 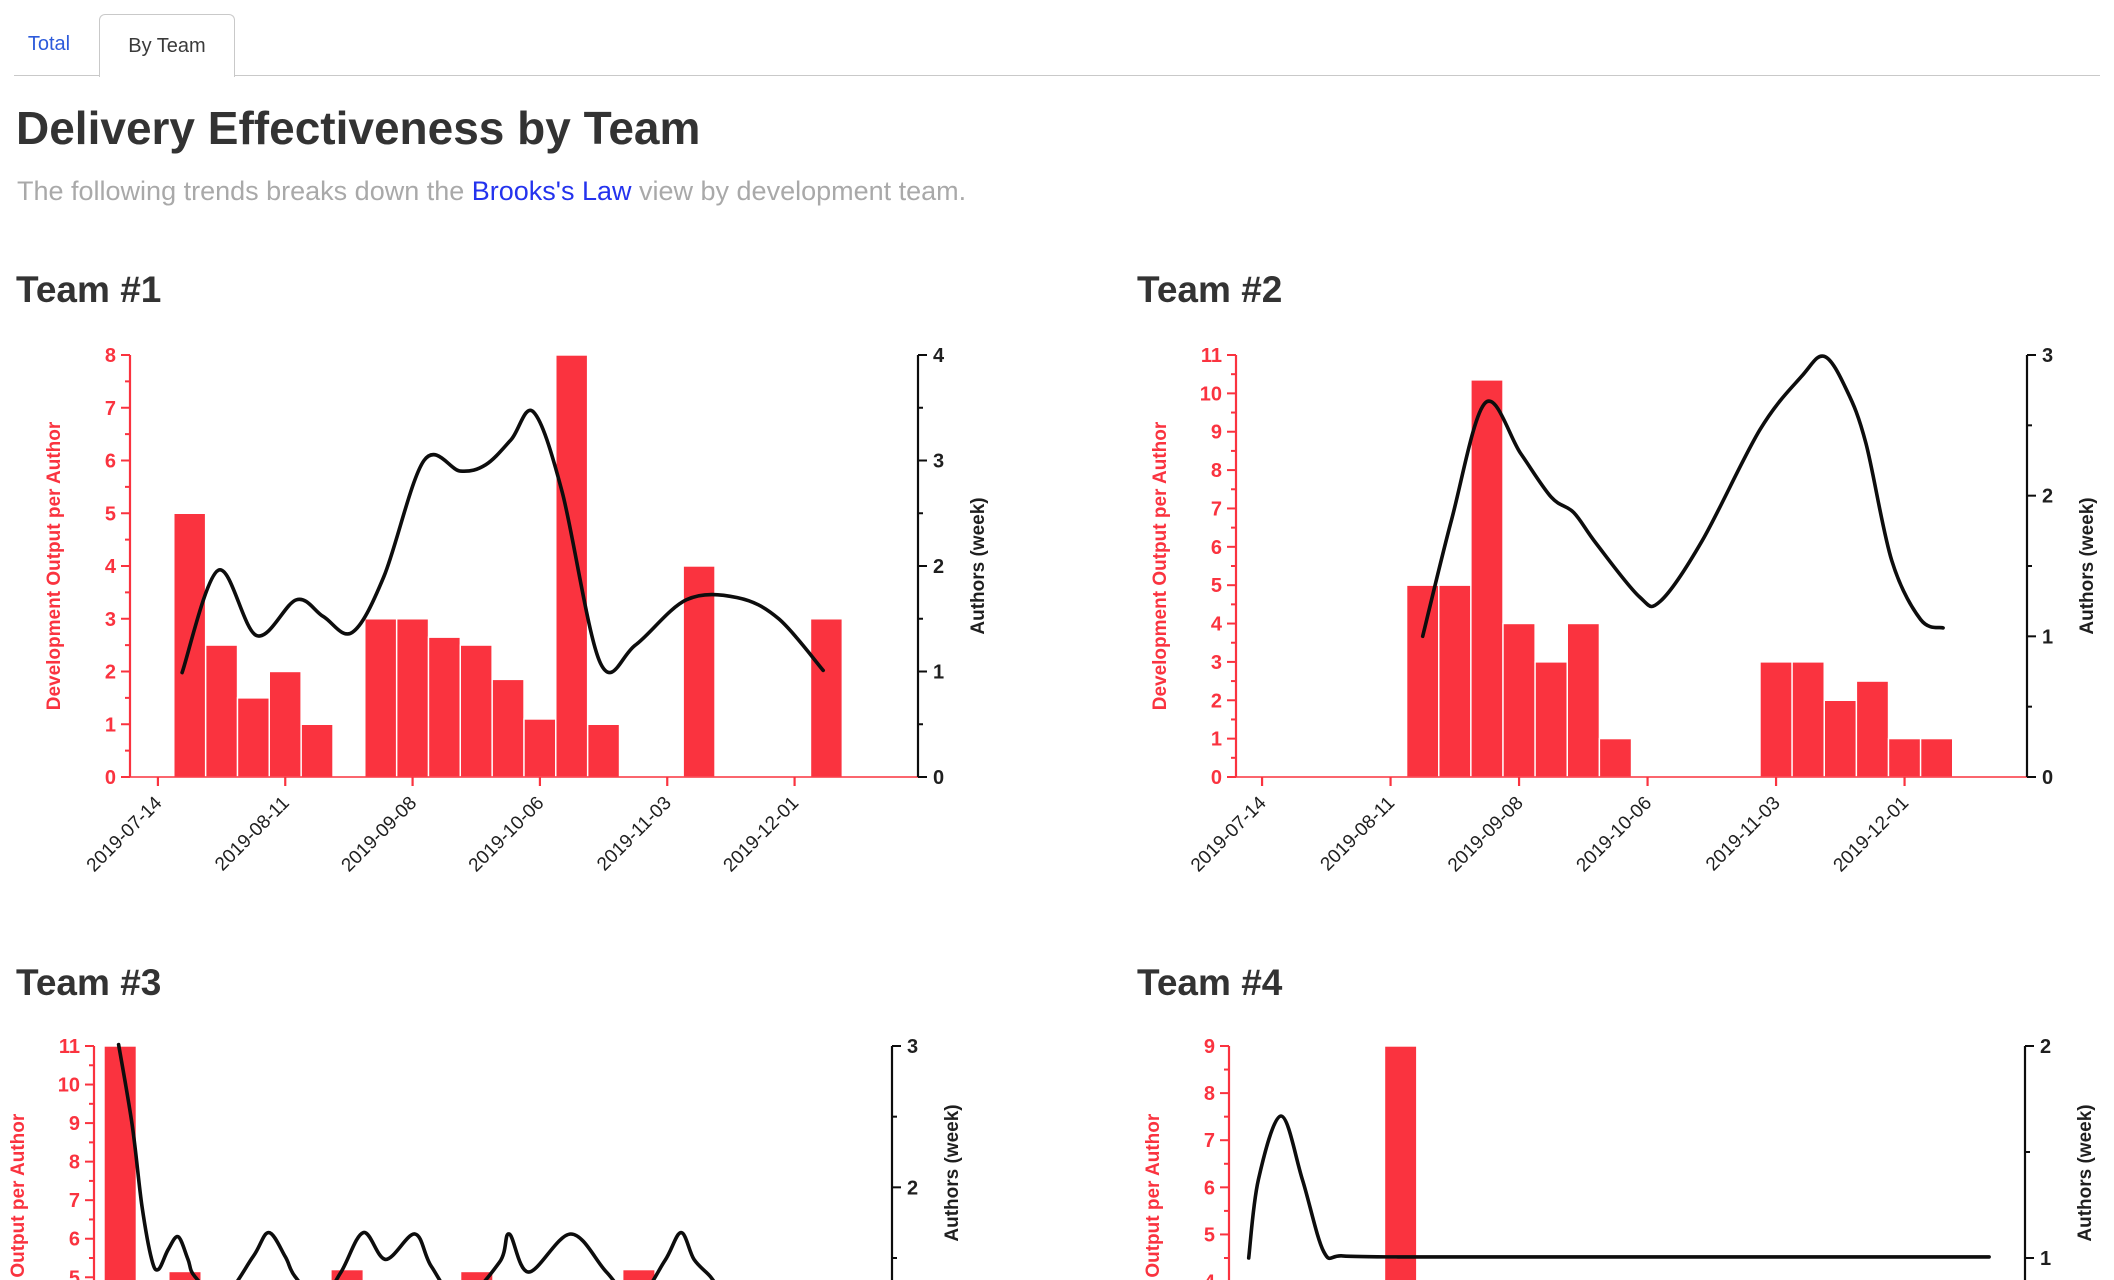 I want to click on svg-text: 2019-07-14, so click(x=125, y=834).